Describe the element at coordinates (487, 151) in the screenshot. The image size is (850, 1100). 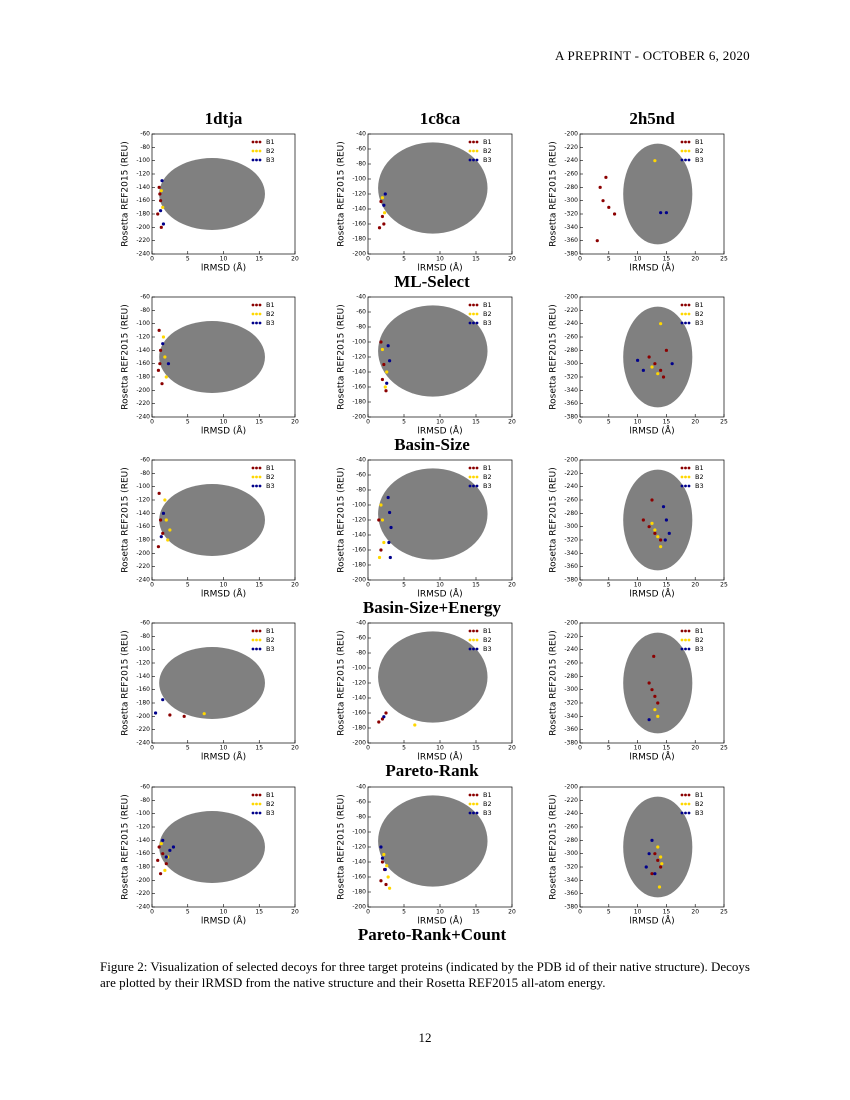
I see `legend-label: B2` at that location.